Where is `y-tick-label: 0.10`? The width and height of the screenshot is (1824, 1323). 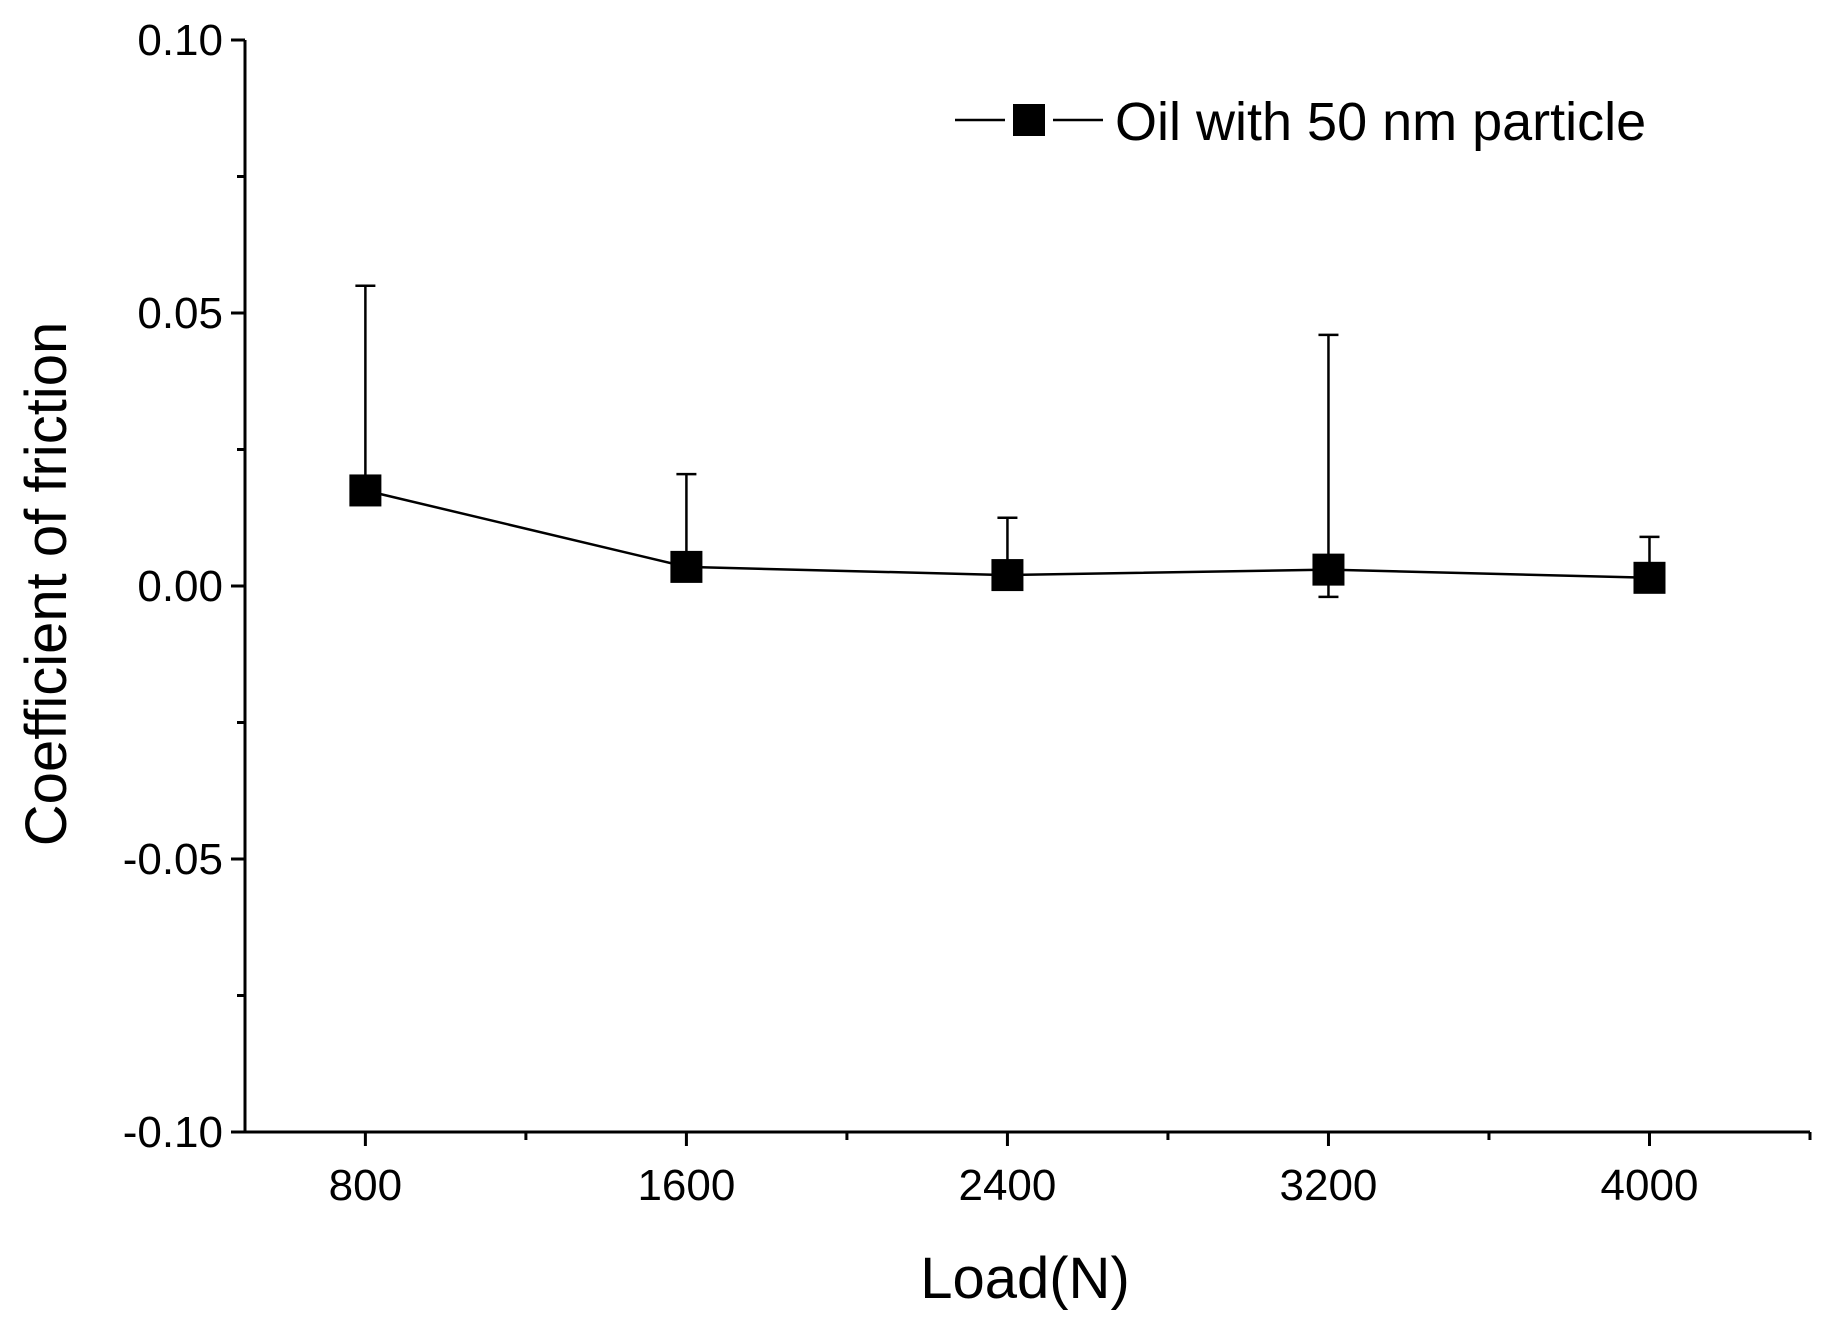 y-tick-label: 0.10 is located at coordinates (180, 40).